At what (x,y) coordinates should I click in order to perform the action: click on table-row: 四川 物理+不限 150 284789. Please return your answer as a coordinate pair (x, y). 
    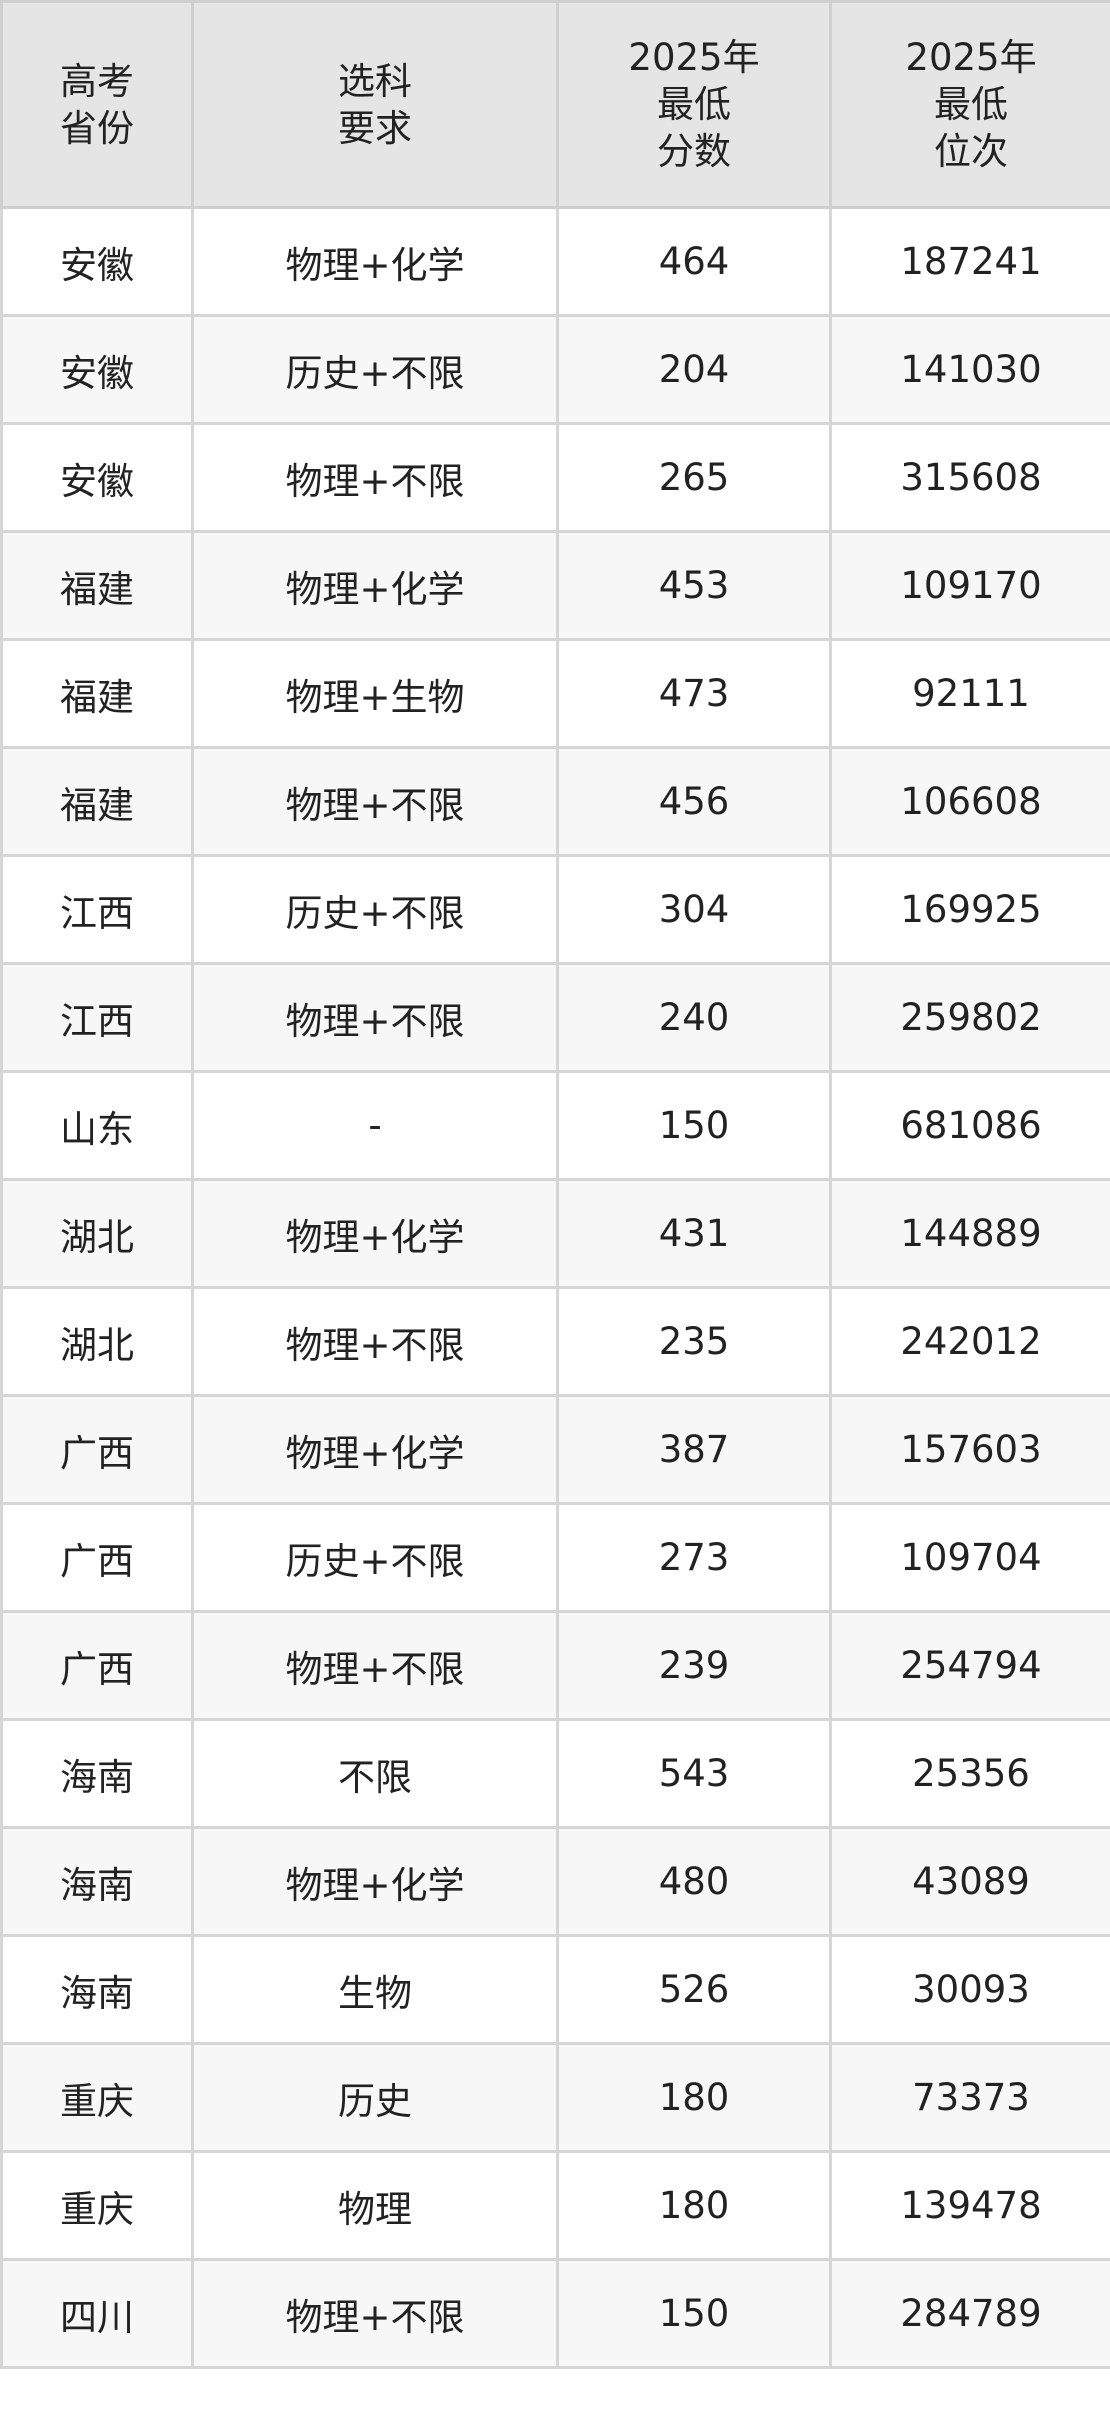
    Looking at the image, I should click on (555, 2313).